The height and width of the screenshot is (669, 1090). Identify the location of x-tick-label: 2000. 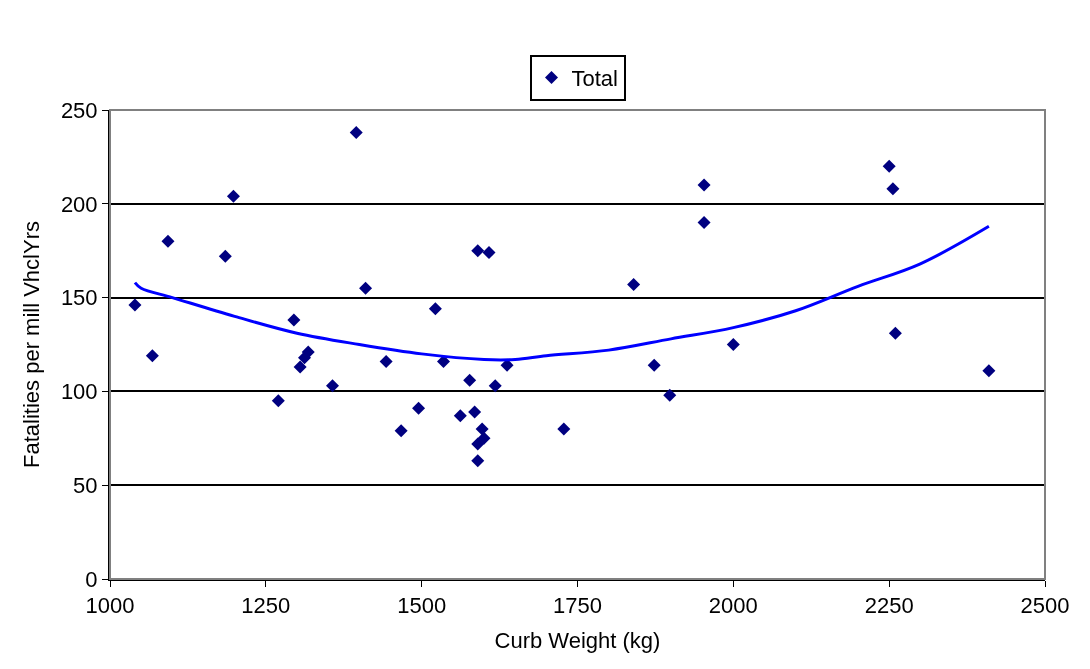
(733, 606).